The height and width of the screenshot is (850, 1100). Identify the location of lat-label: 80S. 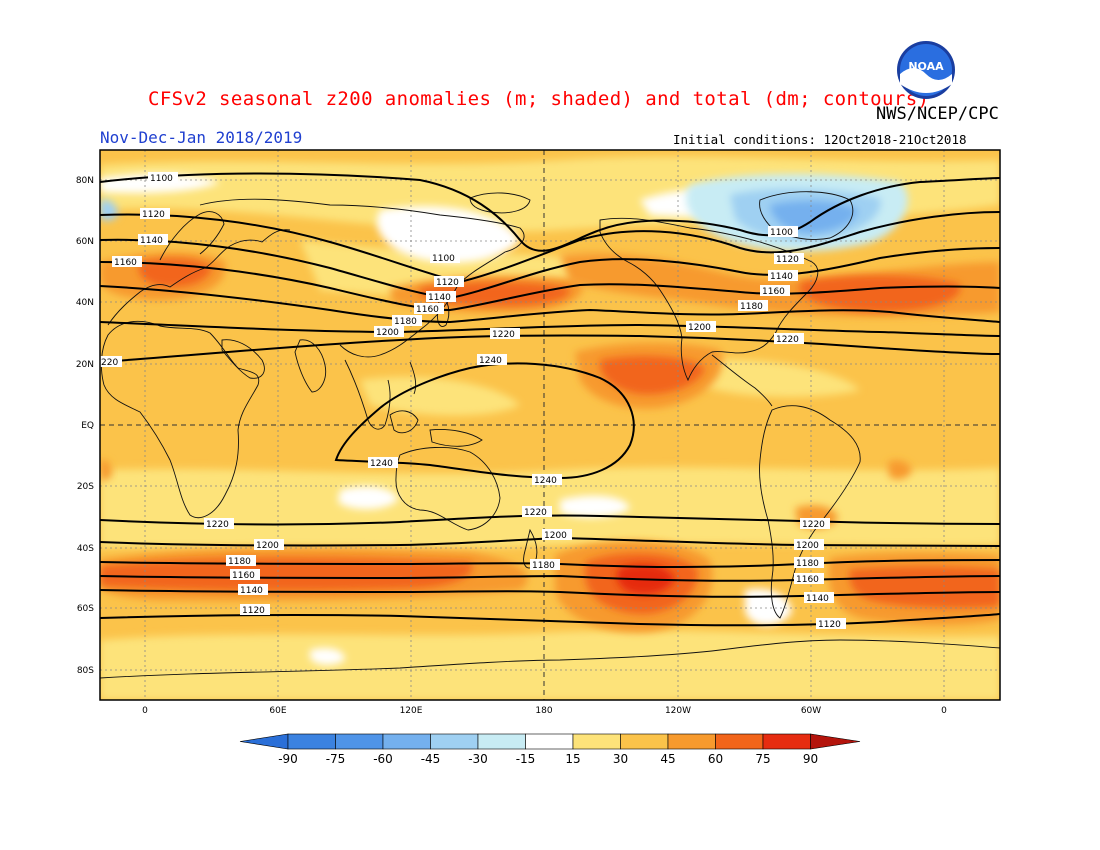
(85, 671).